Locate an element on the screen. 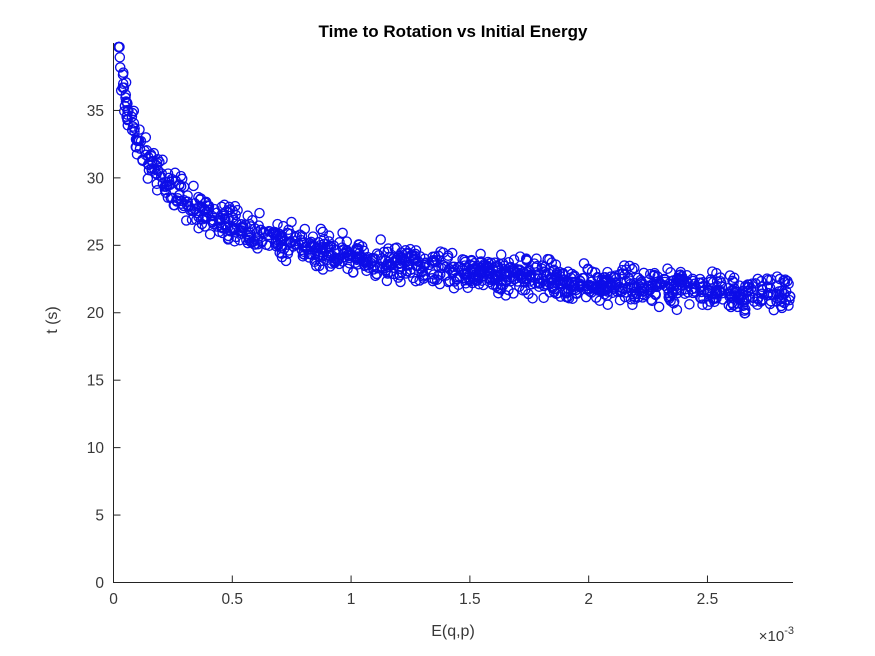 The height and width of the screenshot is (656, 875). x-axis-offset-label: ×10⁻³ is located at coordinates (776, 635).